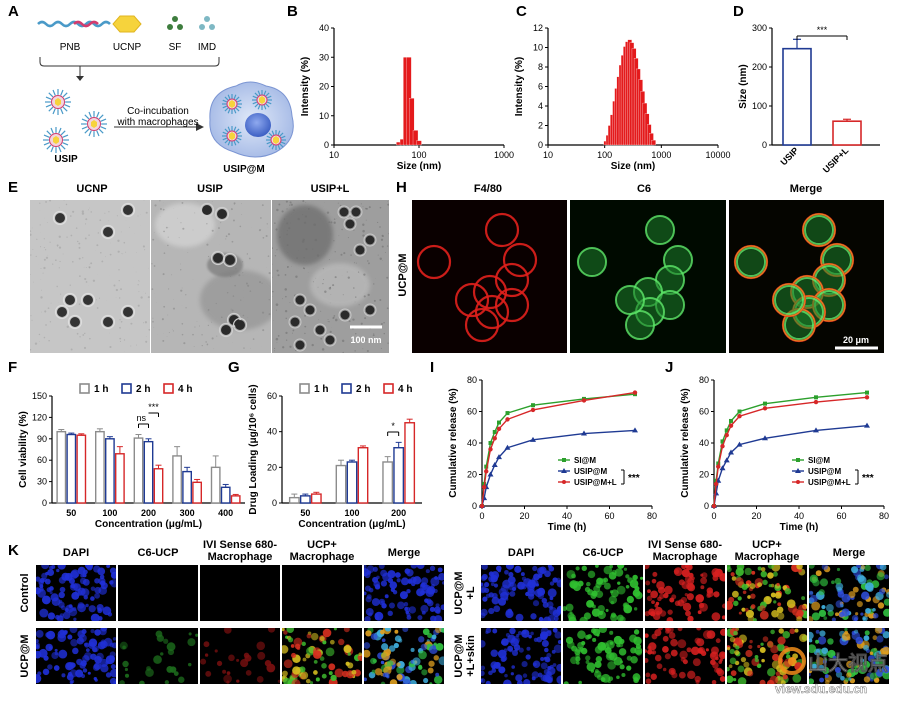 This screenshot has width=900, height=701. What do you see at coordinates (868, 478) in the screenshot?
I see `significance-label: ***` at bounding box center [868, 478].